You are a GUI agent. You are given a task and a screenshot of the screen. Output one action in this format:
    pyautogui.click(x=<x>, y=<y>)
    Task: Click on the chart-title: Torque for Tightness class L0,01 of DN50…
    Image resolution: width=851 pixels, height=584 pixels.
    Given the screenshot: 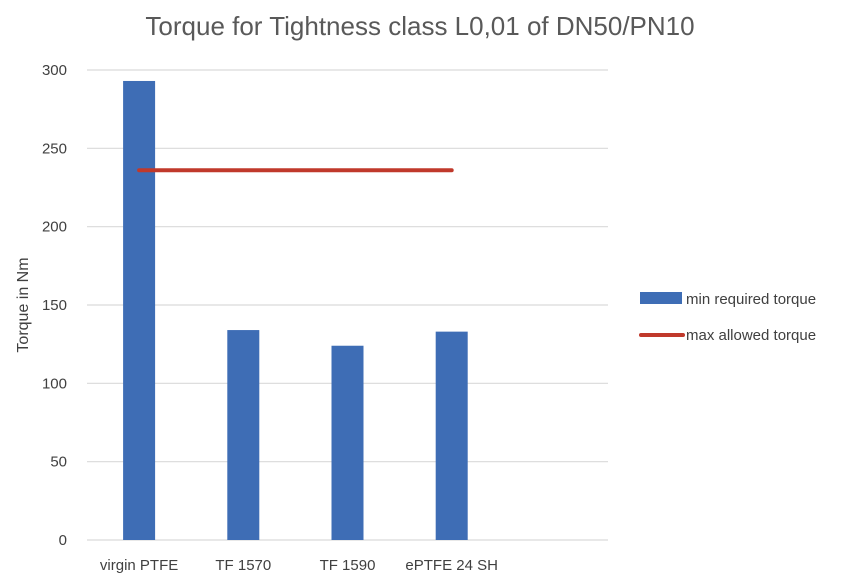 What is the action you would take?
    pyautogui.click(x=419, y=26)
    